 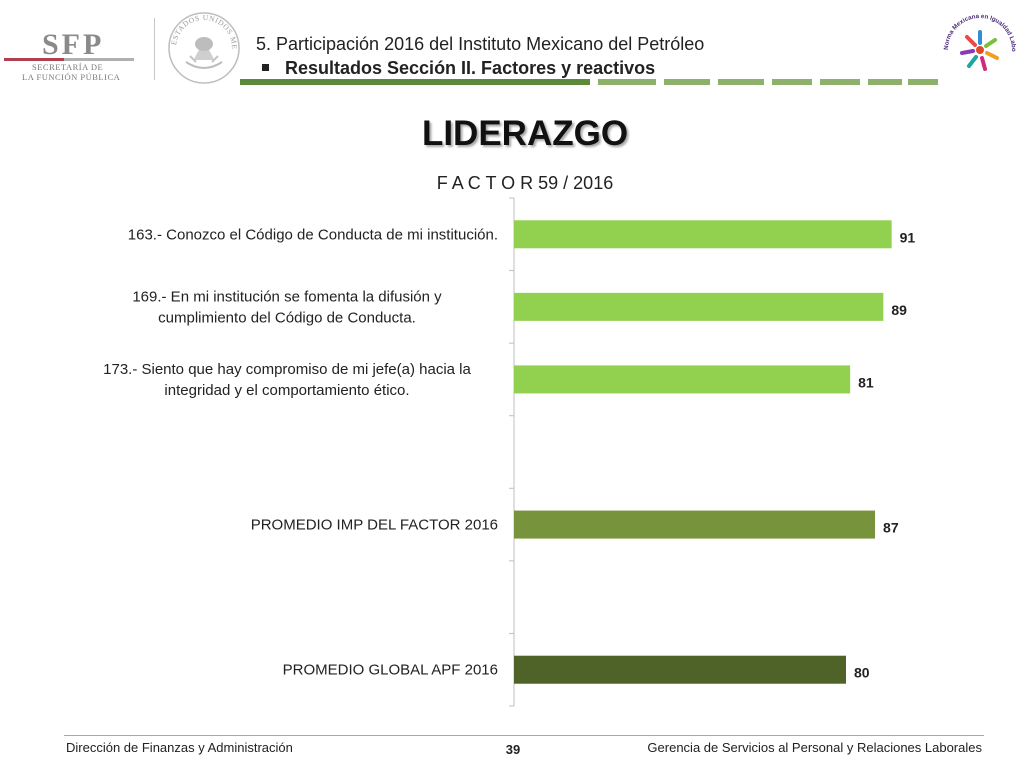 What do you see at coordinates (67, 67) in the screenshot?
I see `sfp-logo-line1: SECRETARÍA DE` at bounding box center [67, 67].